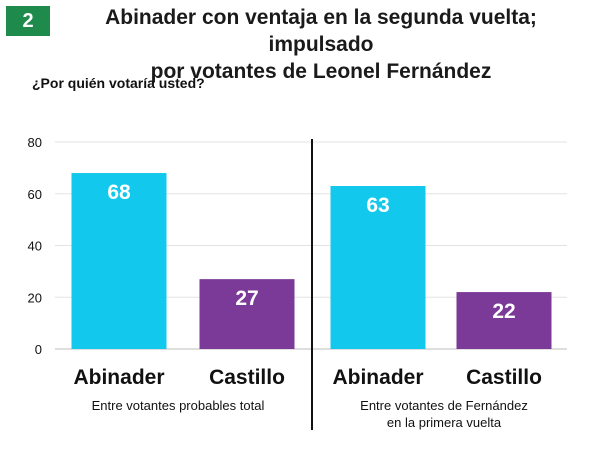 The width and height of the screenshot is (600, 464). What do you see at coordinates (321, 71) in the screenshot?
I see `chart-title-line-2: por votantes de Leonel Fernández` at bounding box center [321, 71].